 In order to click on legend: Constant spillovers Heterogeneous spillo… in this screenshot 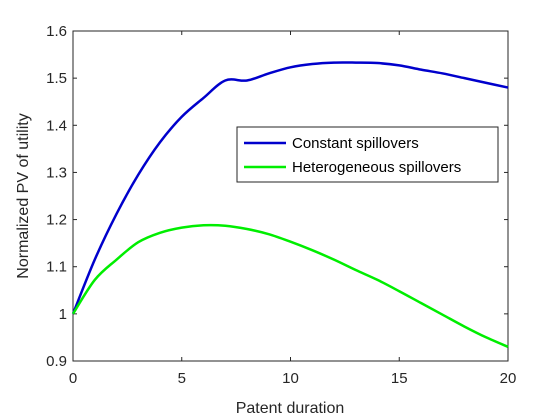, I will do `click(367, 154)`.